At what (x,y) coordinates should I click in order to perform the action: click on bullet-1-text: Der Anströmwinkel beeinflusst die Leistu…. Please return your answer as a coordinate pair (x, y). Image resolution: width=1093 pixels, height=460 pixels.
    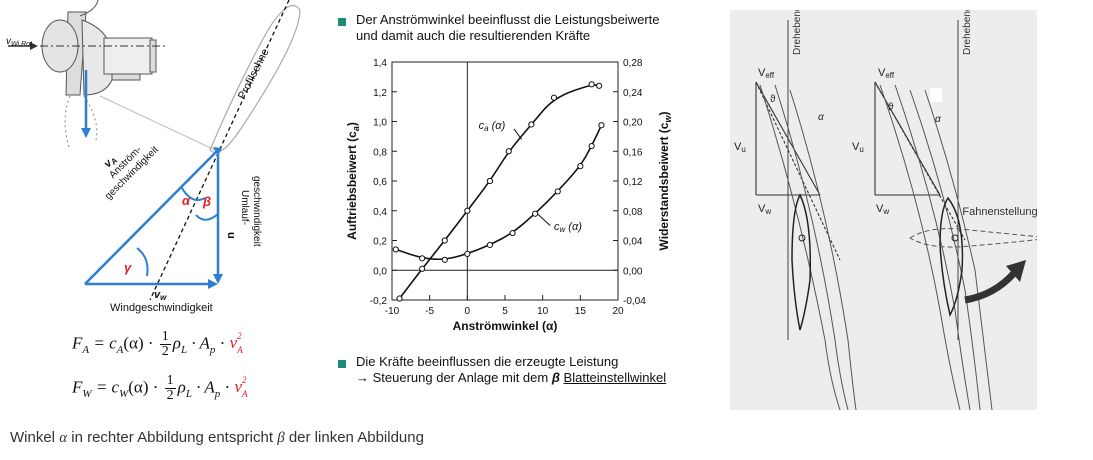
    Looking at the image, I should click on (508, 27).